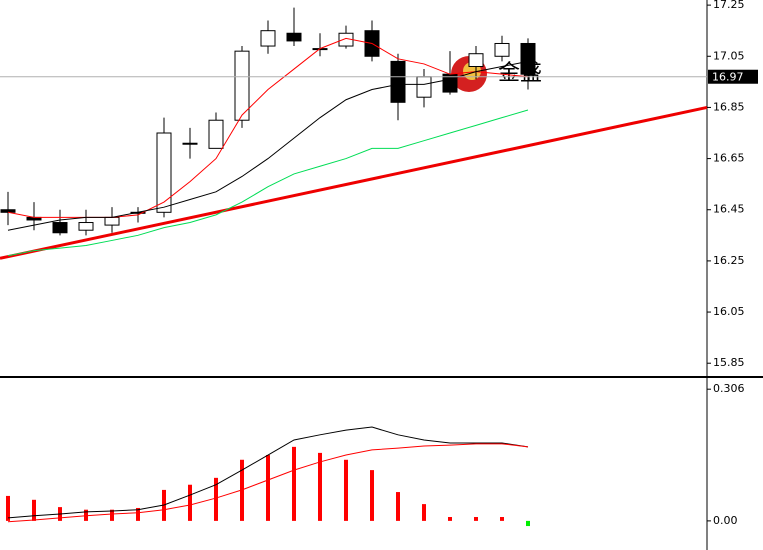 This screenshot has width=763, height=550. What do you see at coordinates (729, 260) in the screenshot?
I see `y-tick-label: 16.25` at bounding box center [729, 260].